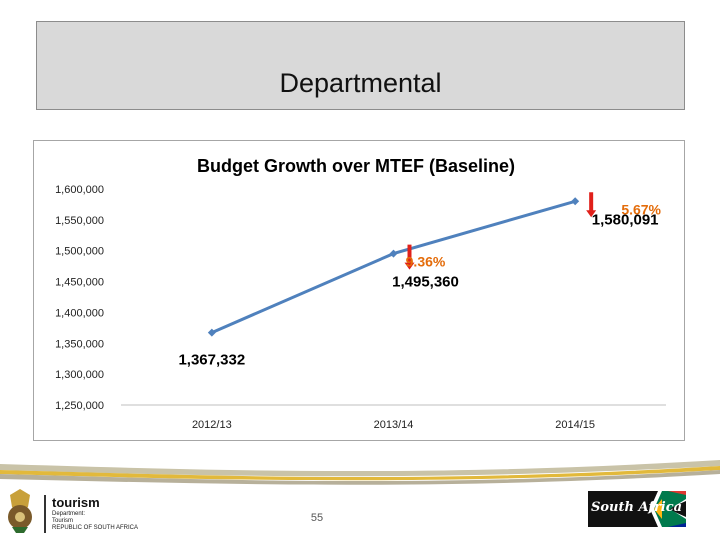 This screenshot has height=540, width=720. I want to click on growth-label: 9.36%, so click(426, 262).